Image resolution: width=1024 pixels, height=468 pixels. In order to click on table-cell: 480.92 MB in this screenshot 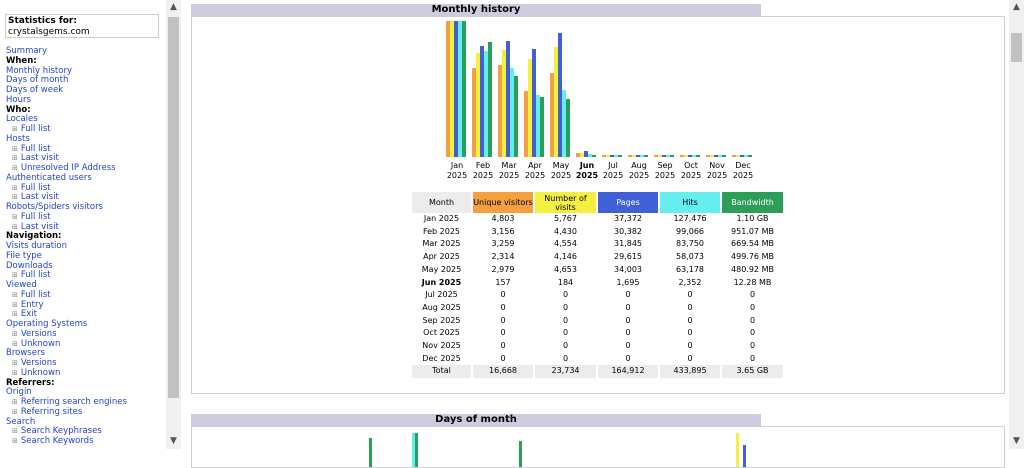, I will do `click(752, 269)`.